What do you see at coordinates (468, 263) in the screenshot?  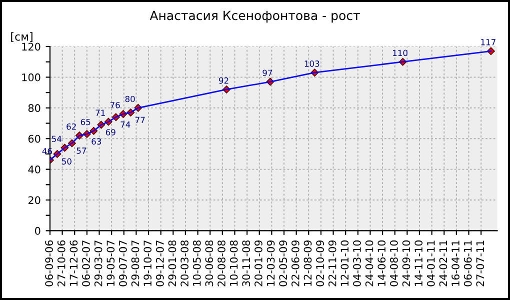 I see `x-tick-label: 06-06-11` at bounding box center [468, 263].